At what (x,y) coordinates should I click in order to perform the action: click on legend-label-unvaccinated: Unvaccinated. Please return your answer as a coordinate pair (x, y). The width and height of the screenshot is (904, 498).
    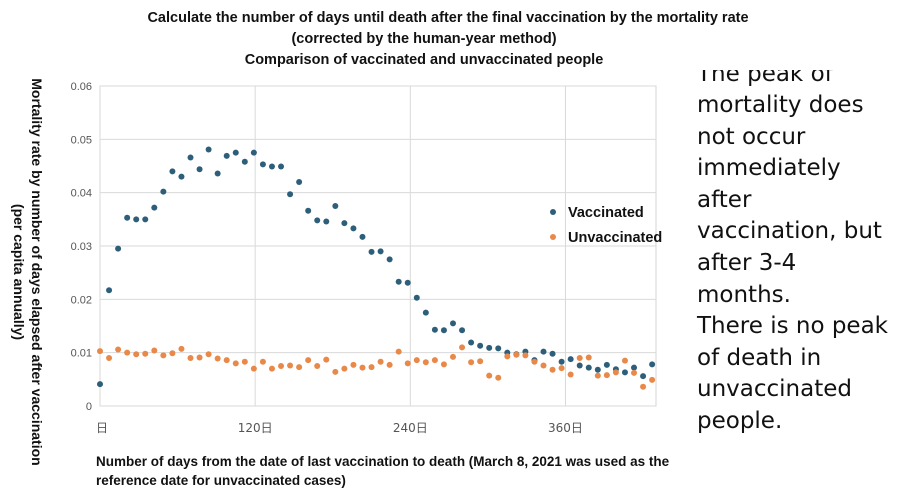
    Looking at the image, I should click on (615, 238).